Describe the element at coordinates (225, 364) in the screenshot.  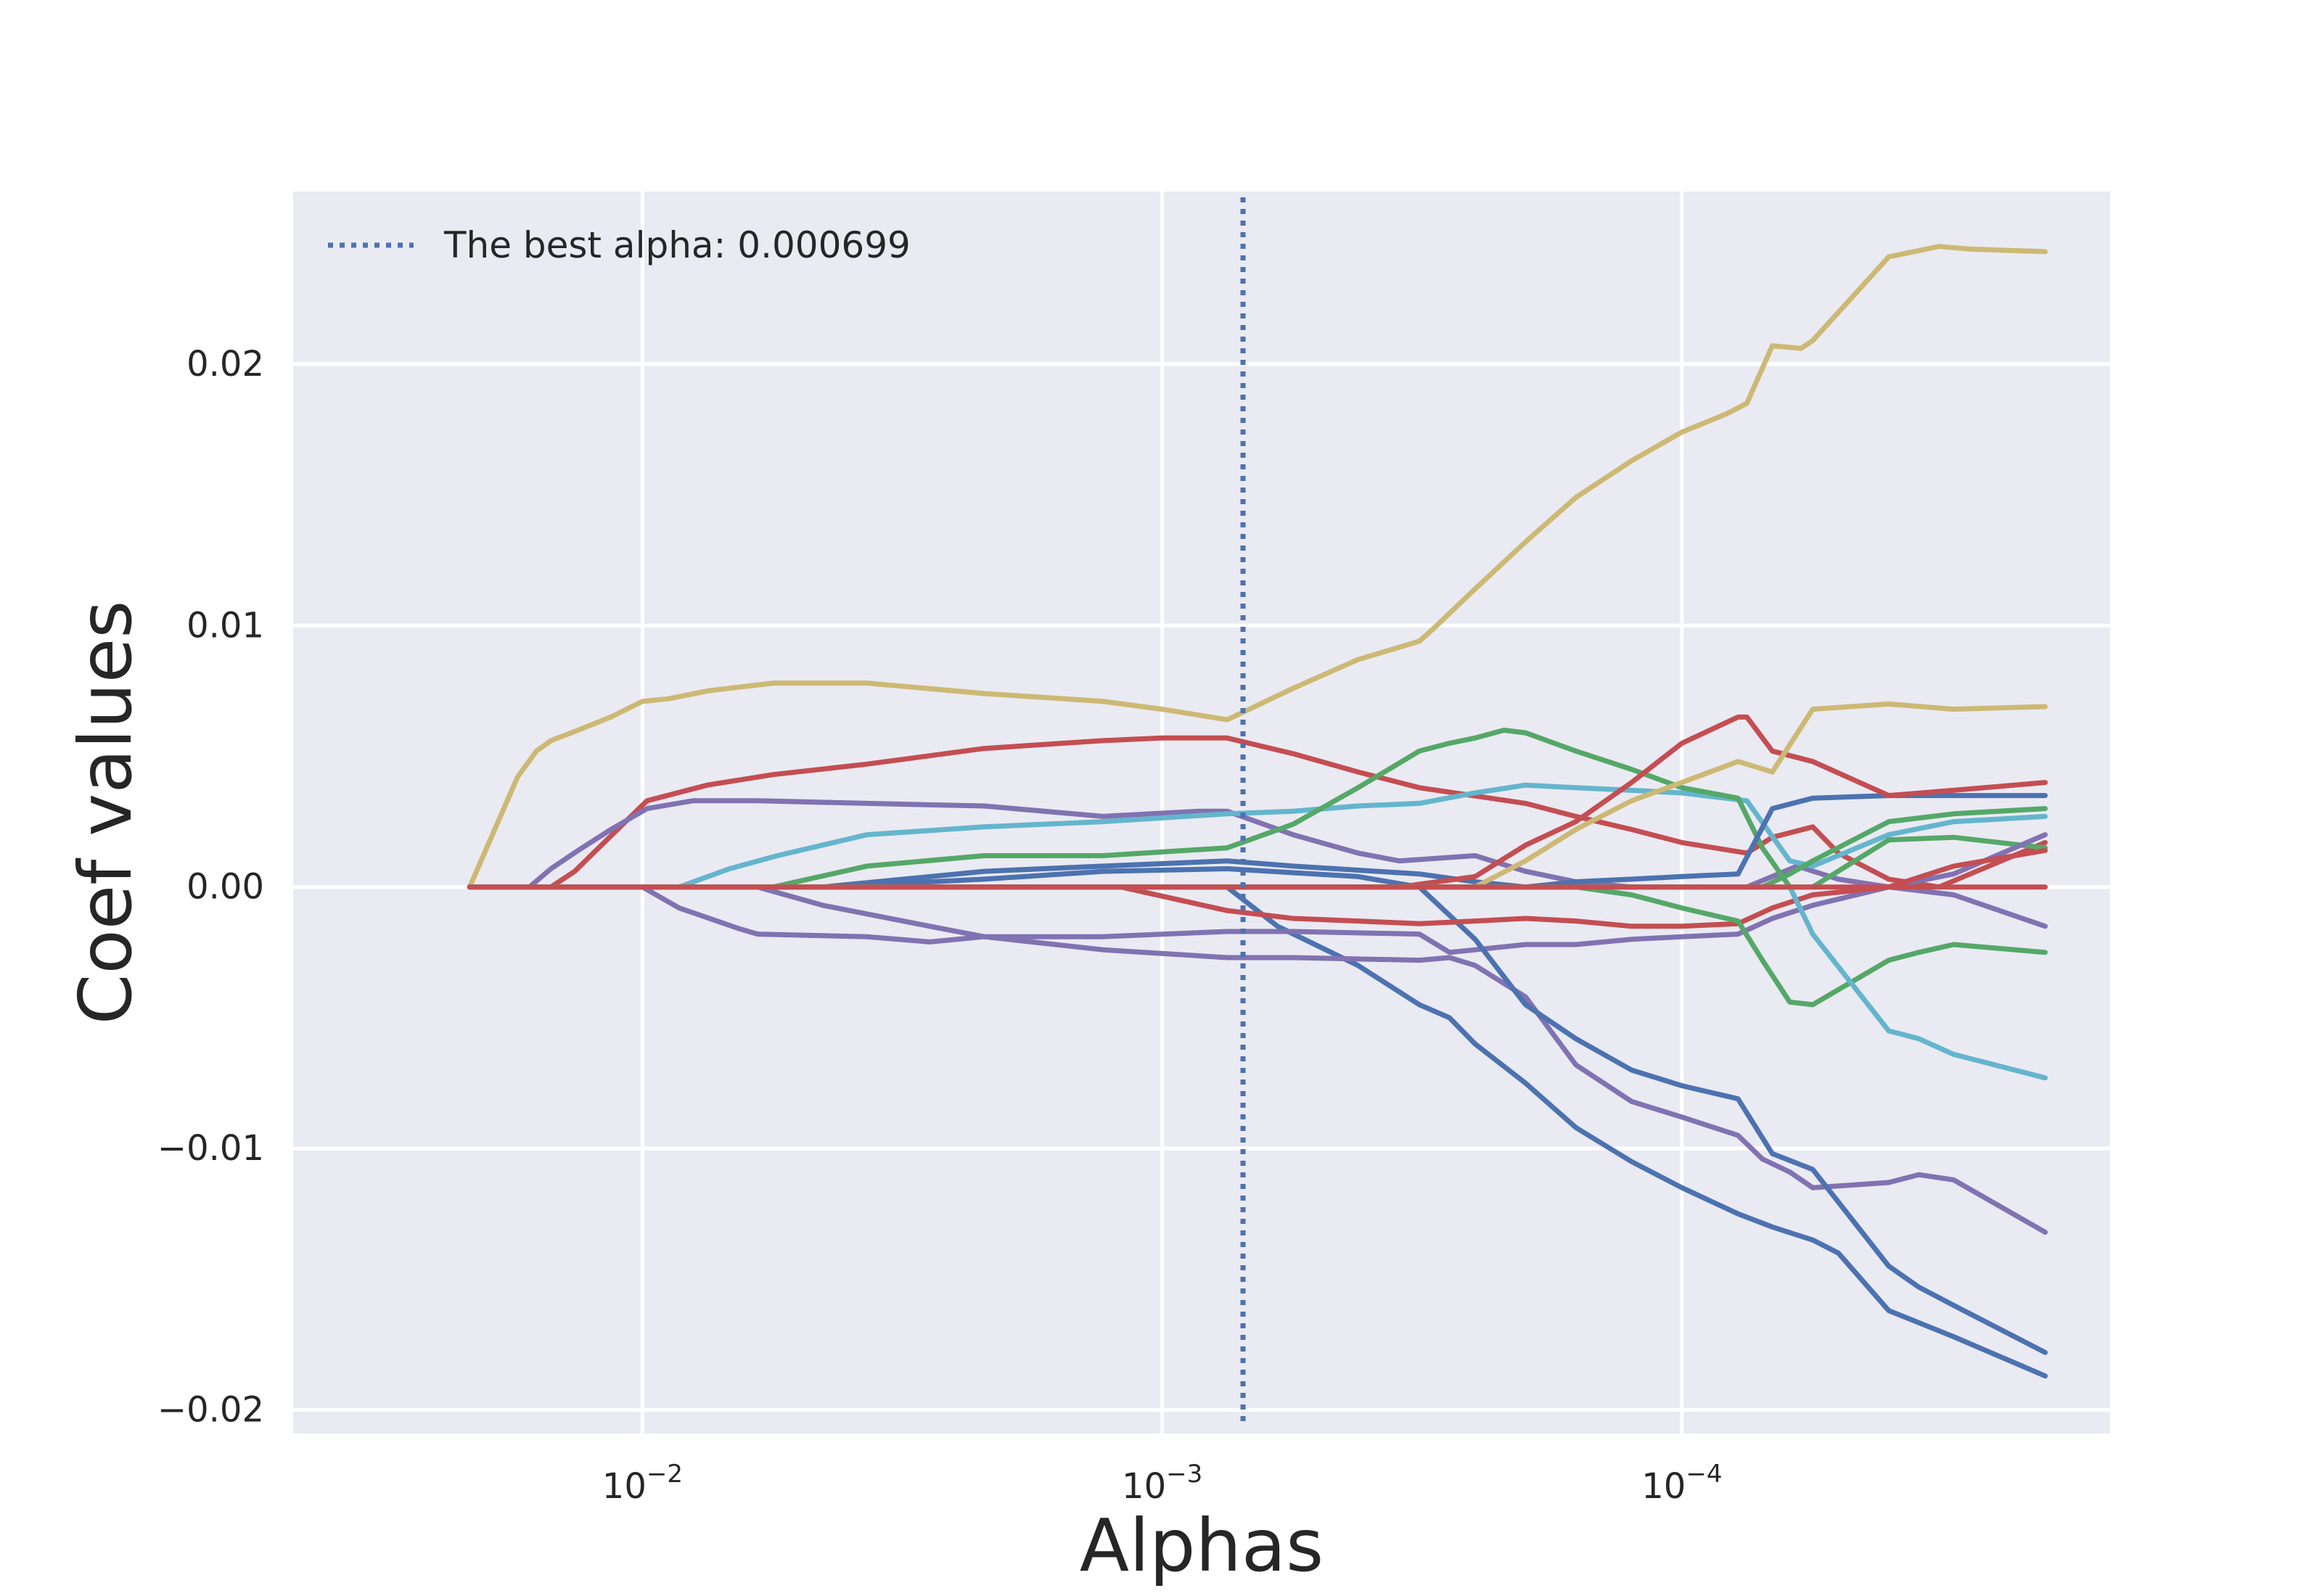
I see `y-tick-label-0: 0.02` at that location.